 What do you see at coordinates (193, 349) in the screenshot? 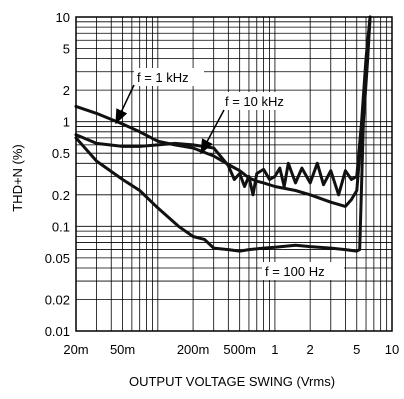
I see `x-tick-label: 200m` at bounding box center [193, 349].